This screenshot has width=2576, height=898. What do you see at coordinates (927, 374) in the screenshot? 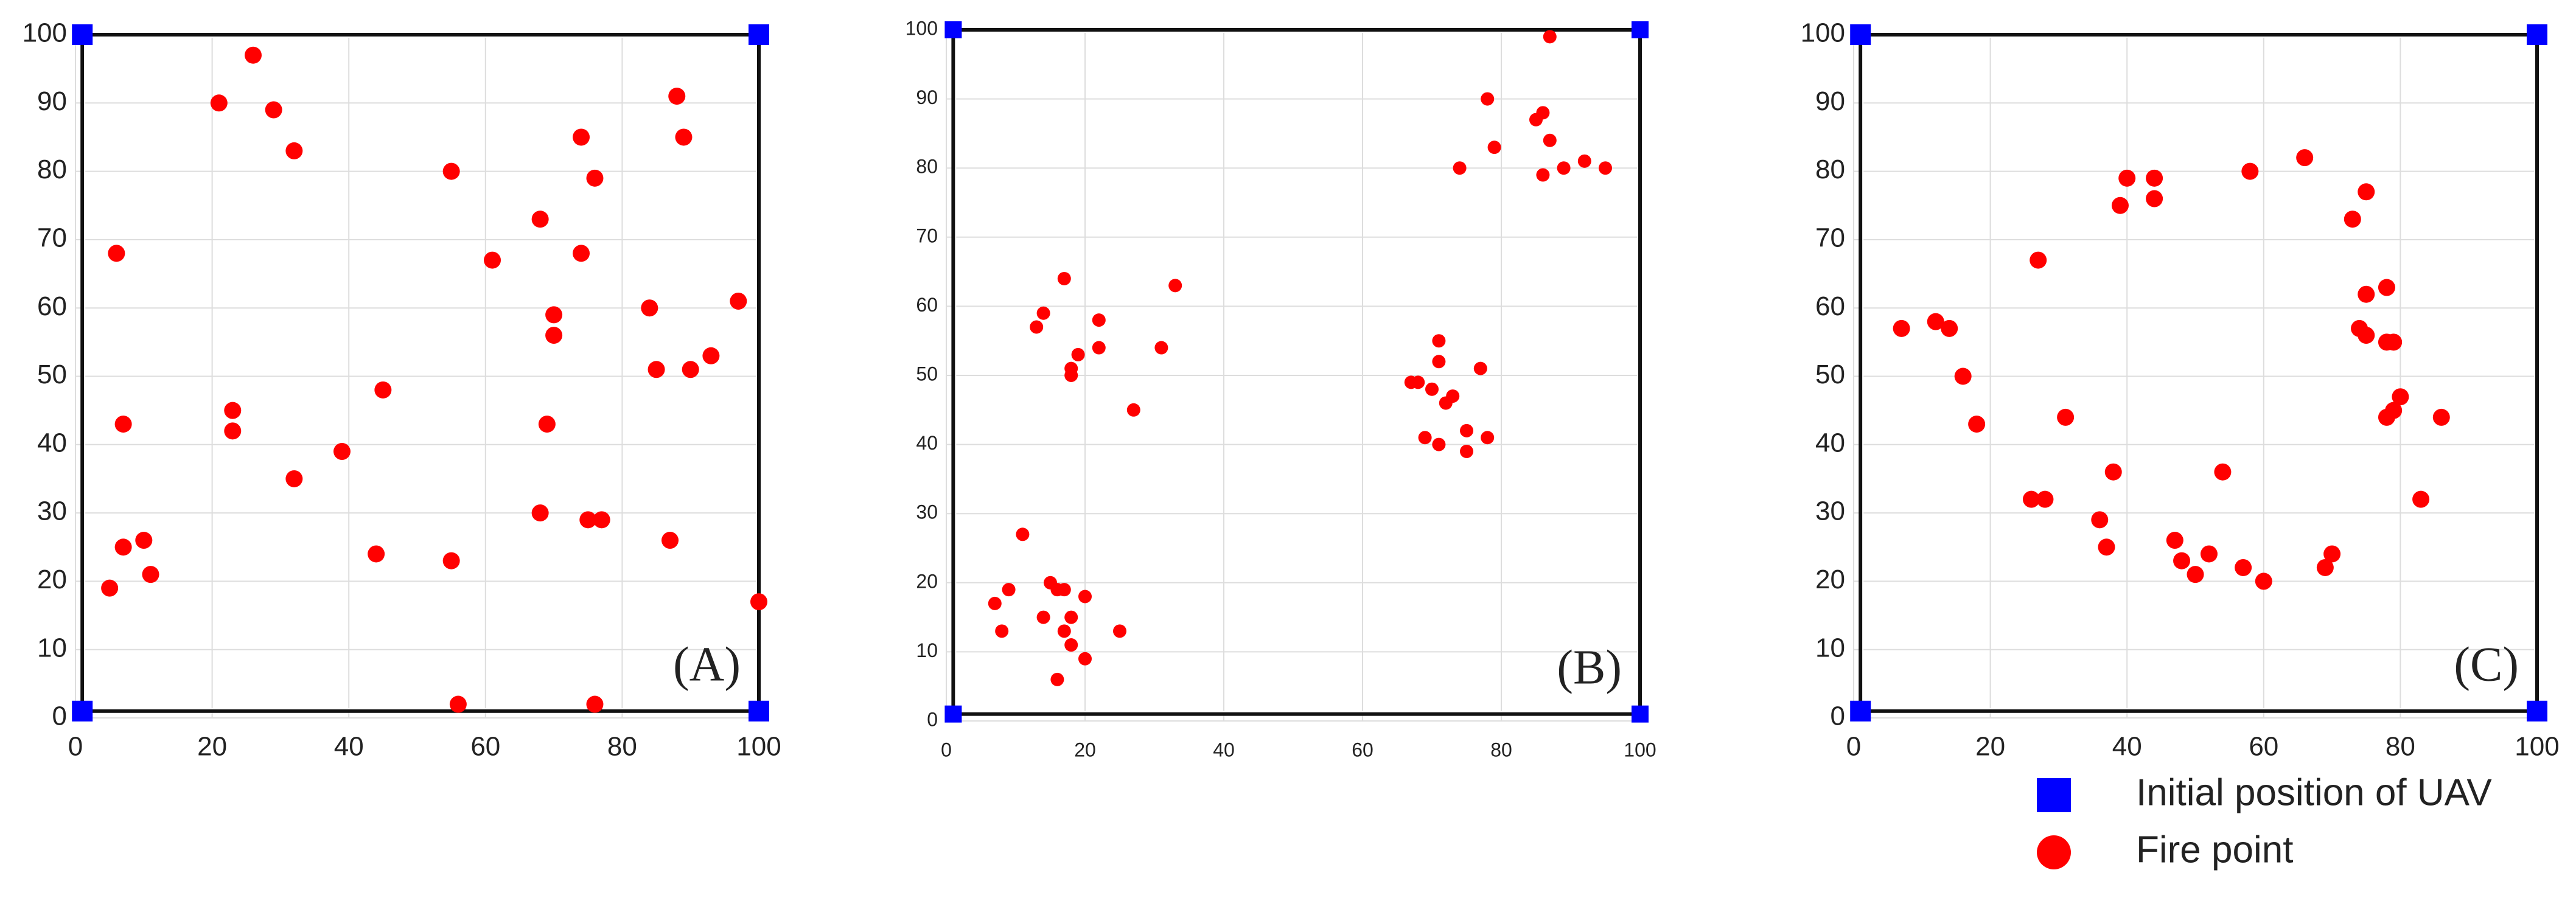
I see `y-tick-label: 50` at bounding box center [927, 374].